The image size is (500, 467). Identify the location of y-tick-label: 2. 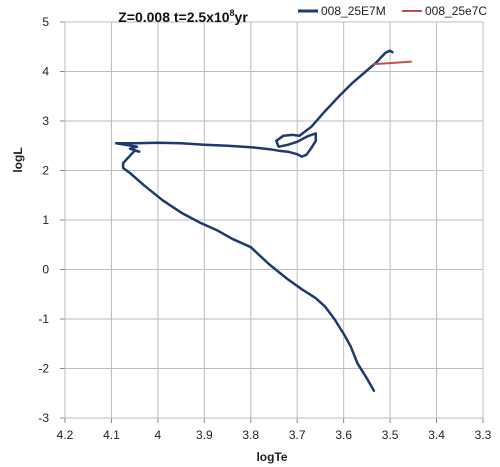
(45, 171).